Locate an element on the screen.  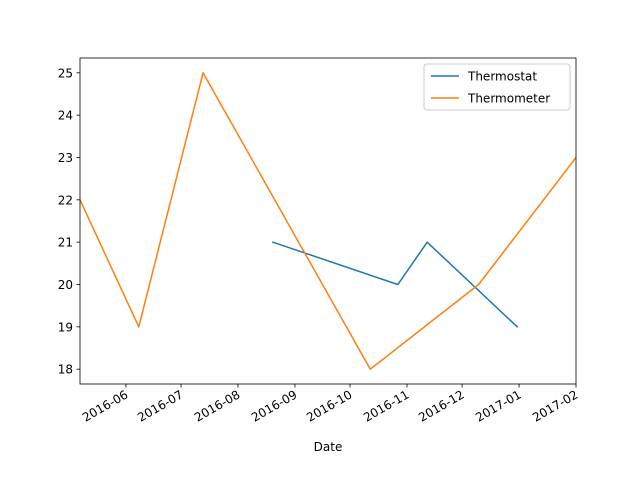
x-axis-label: Date is located at coordinates (328, 447).